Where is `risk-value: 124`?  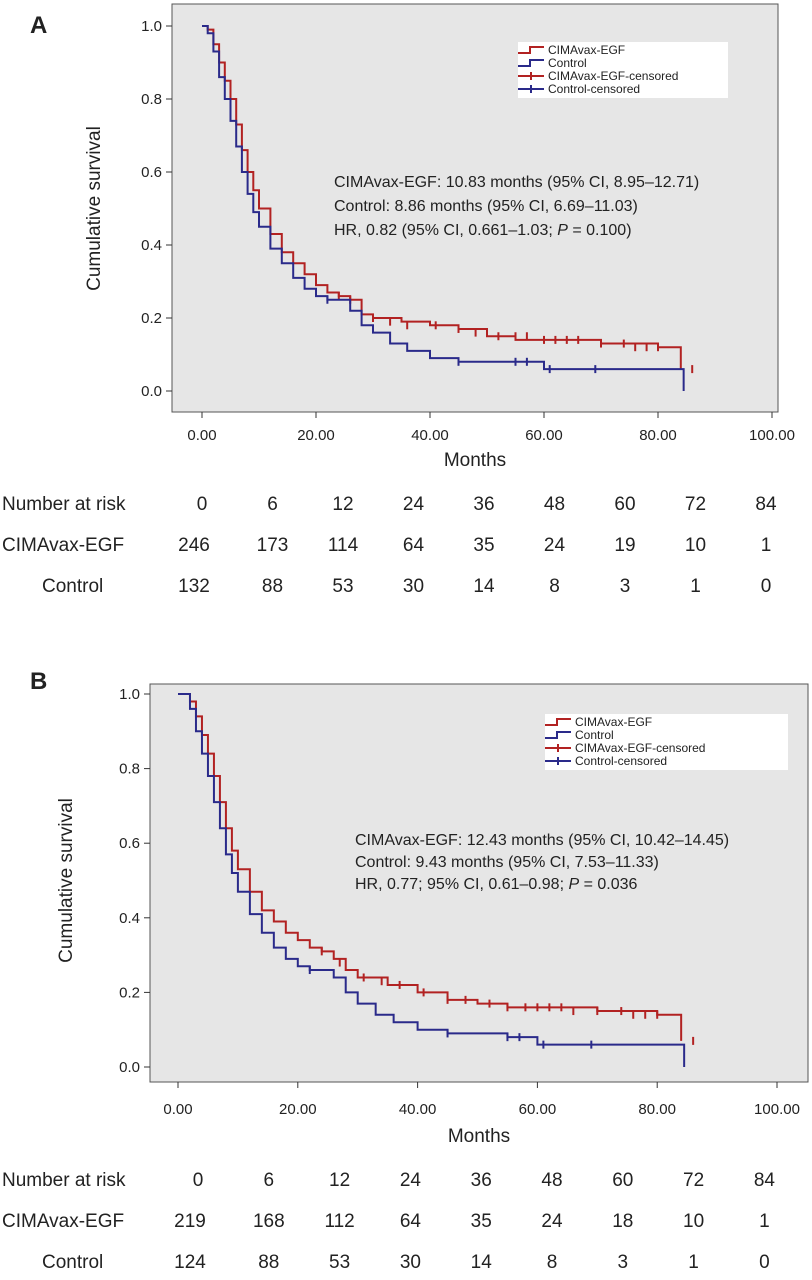
risk-value: 124 is located at coordinates (190, 1262).